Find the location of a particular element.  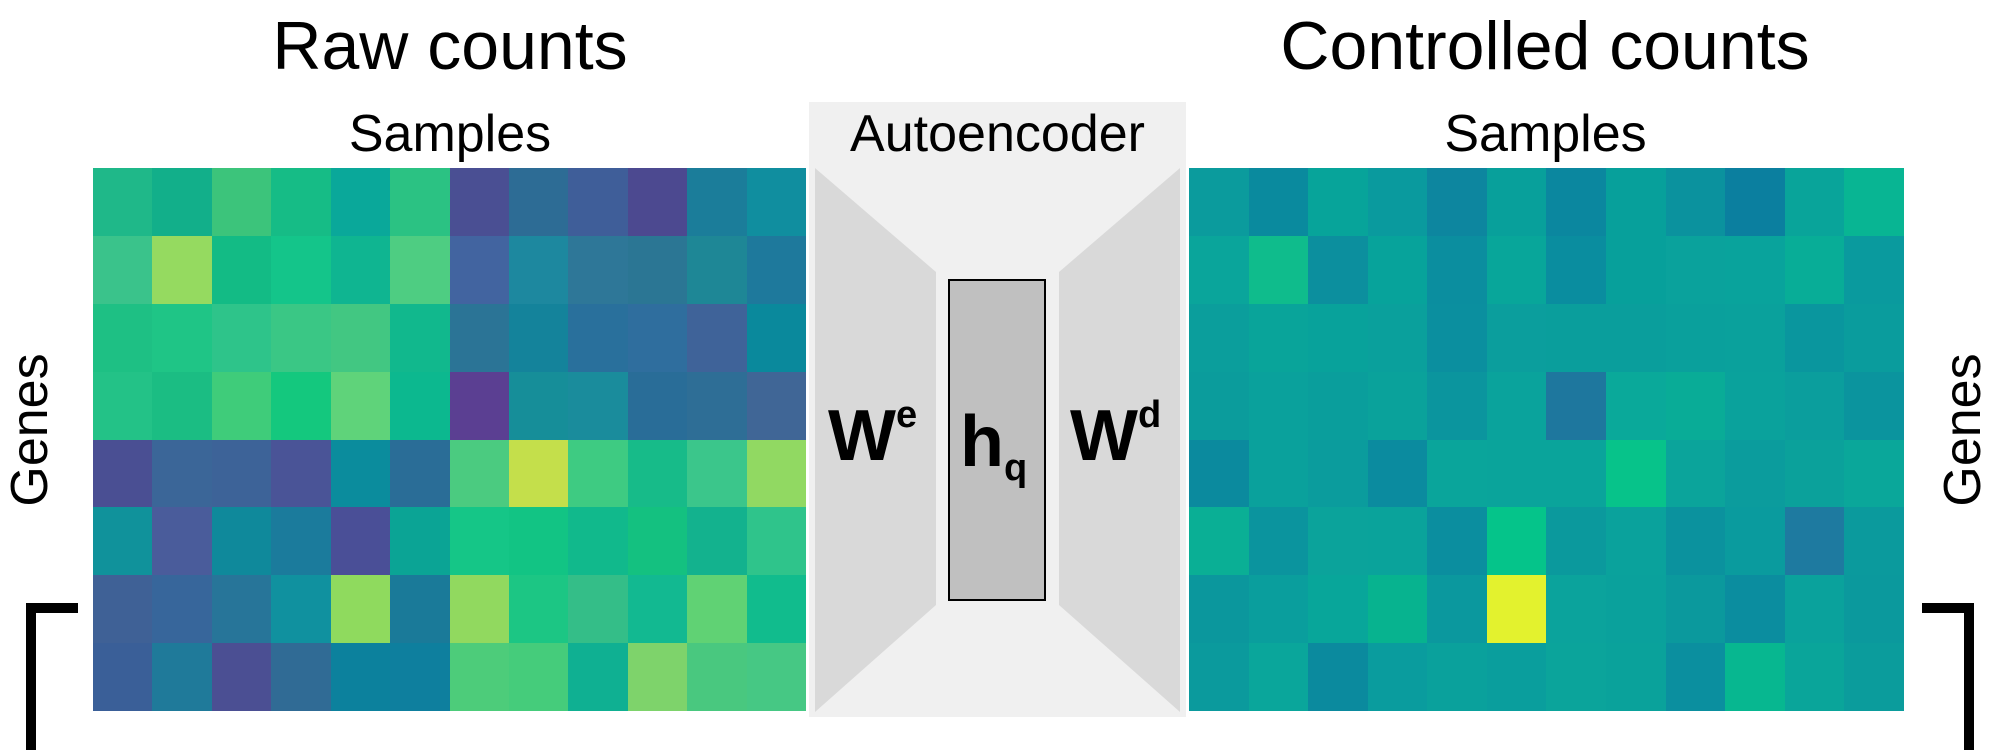

latent-code-box is located at coordinates (997, 440).